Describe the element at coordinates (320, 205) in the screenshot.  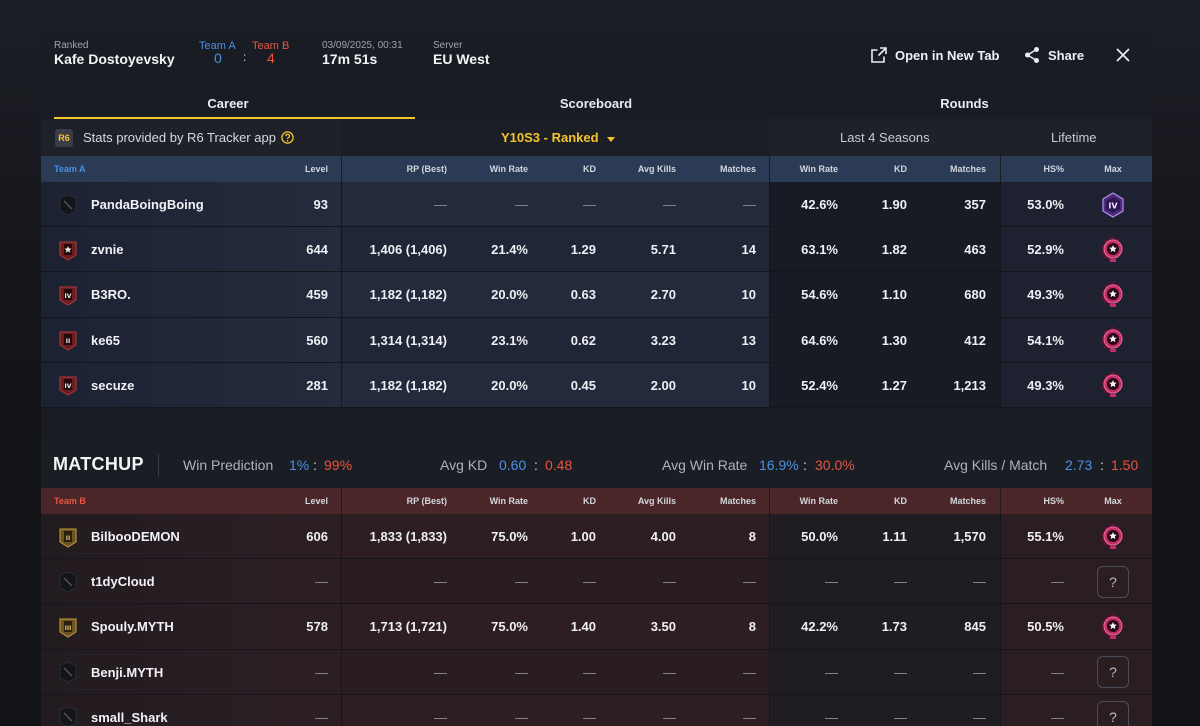
I see `cell-level: 93` at that location.